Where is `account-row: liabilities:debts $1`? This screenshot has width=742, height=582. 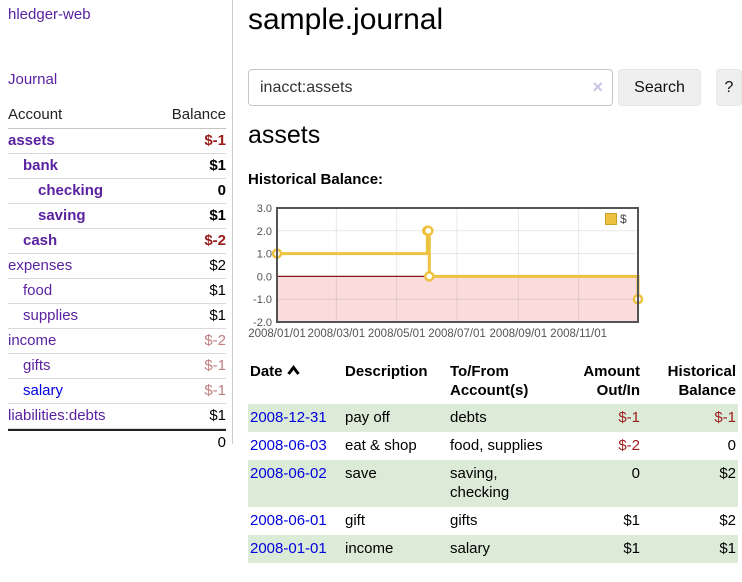 account-row: liabilities:debts $1 is located at coordinates (117, 416).